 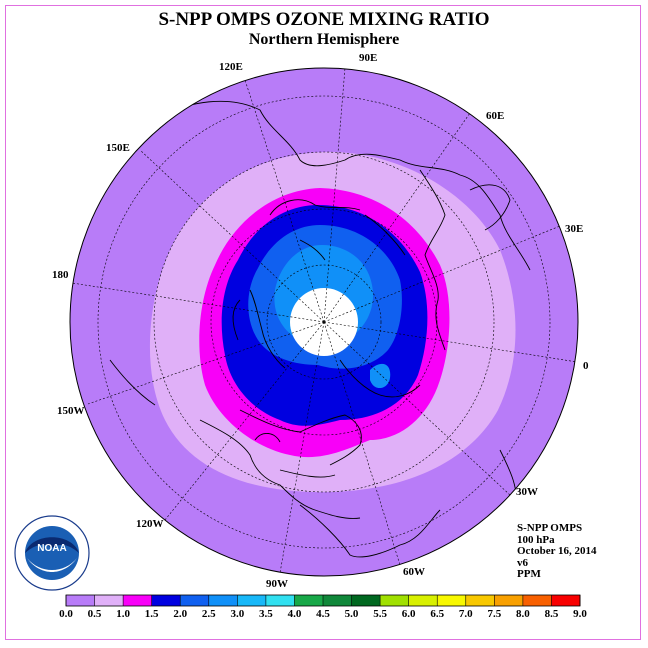 I want to click on colorbar-tick-label: 9.0, so click(x=580, y=614).